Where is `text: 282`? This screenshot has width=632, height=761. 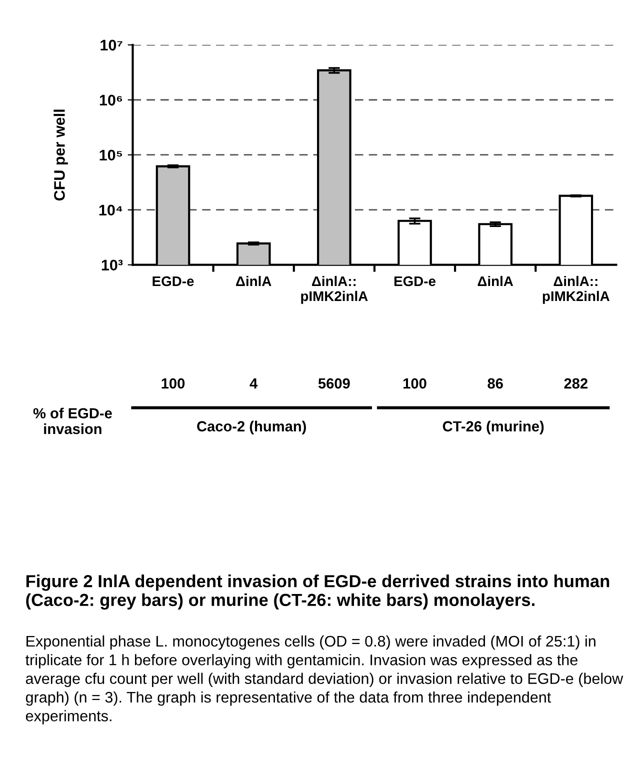
text: 282 is located at coordinates (576, 383).